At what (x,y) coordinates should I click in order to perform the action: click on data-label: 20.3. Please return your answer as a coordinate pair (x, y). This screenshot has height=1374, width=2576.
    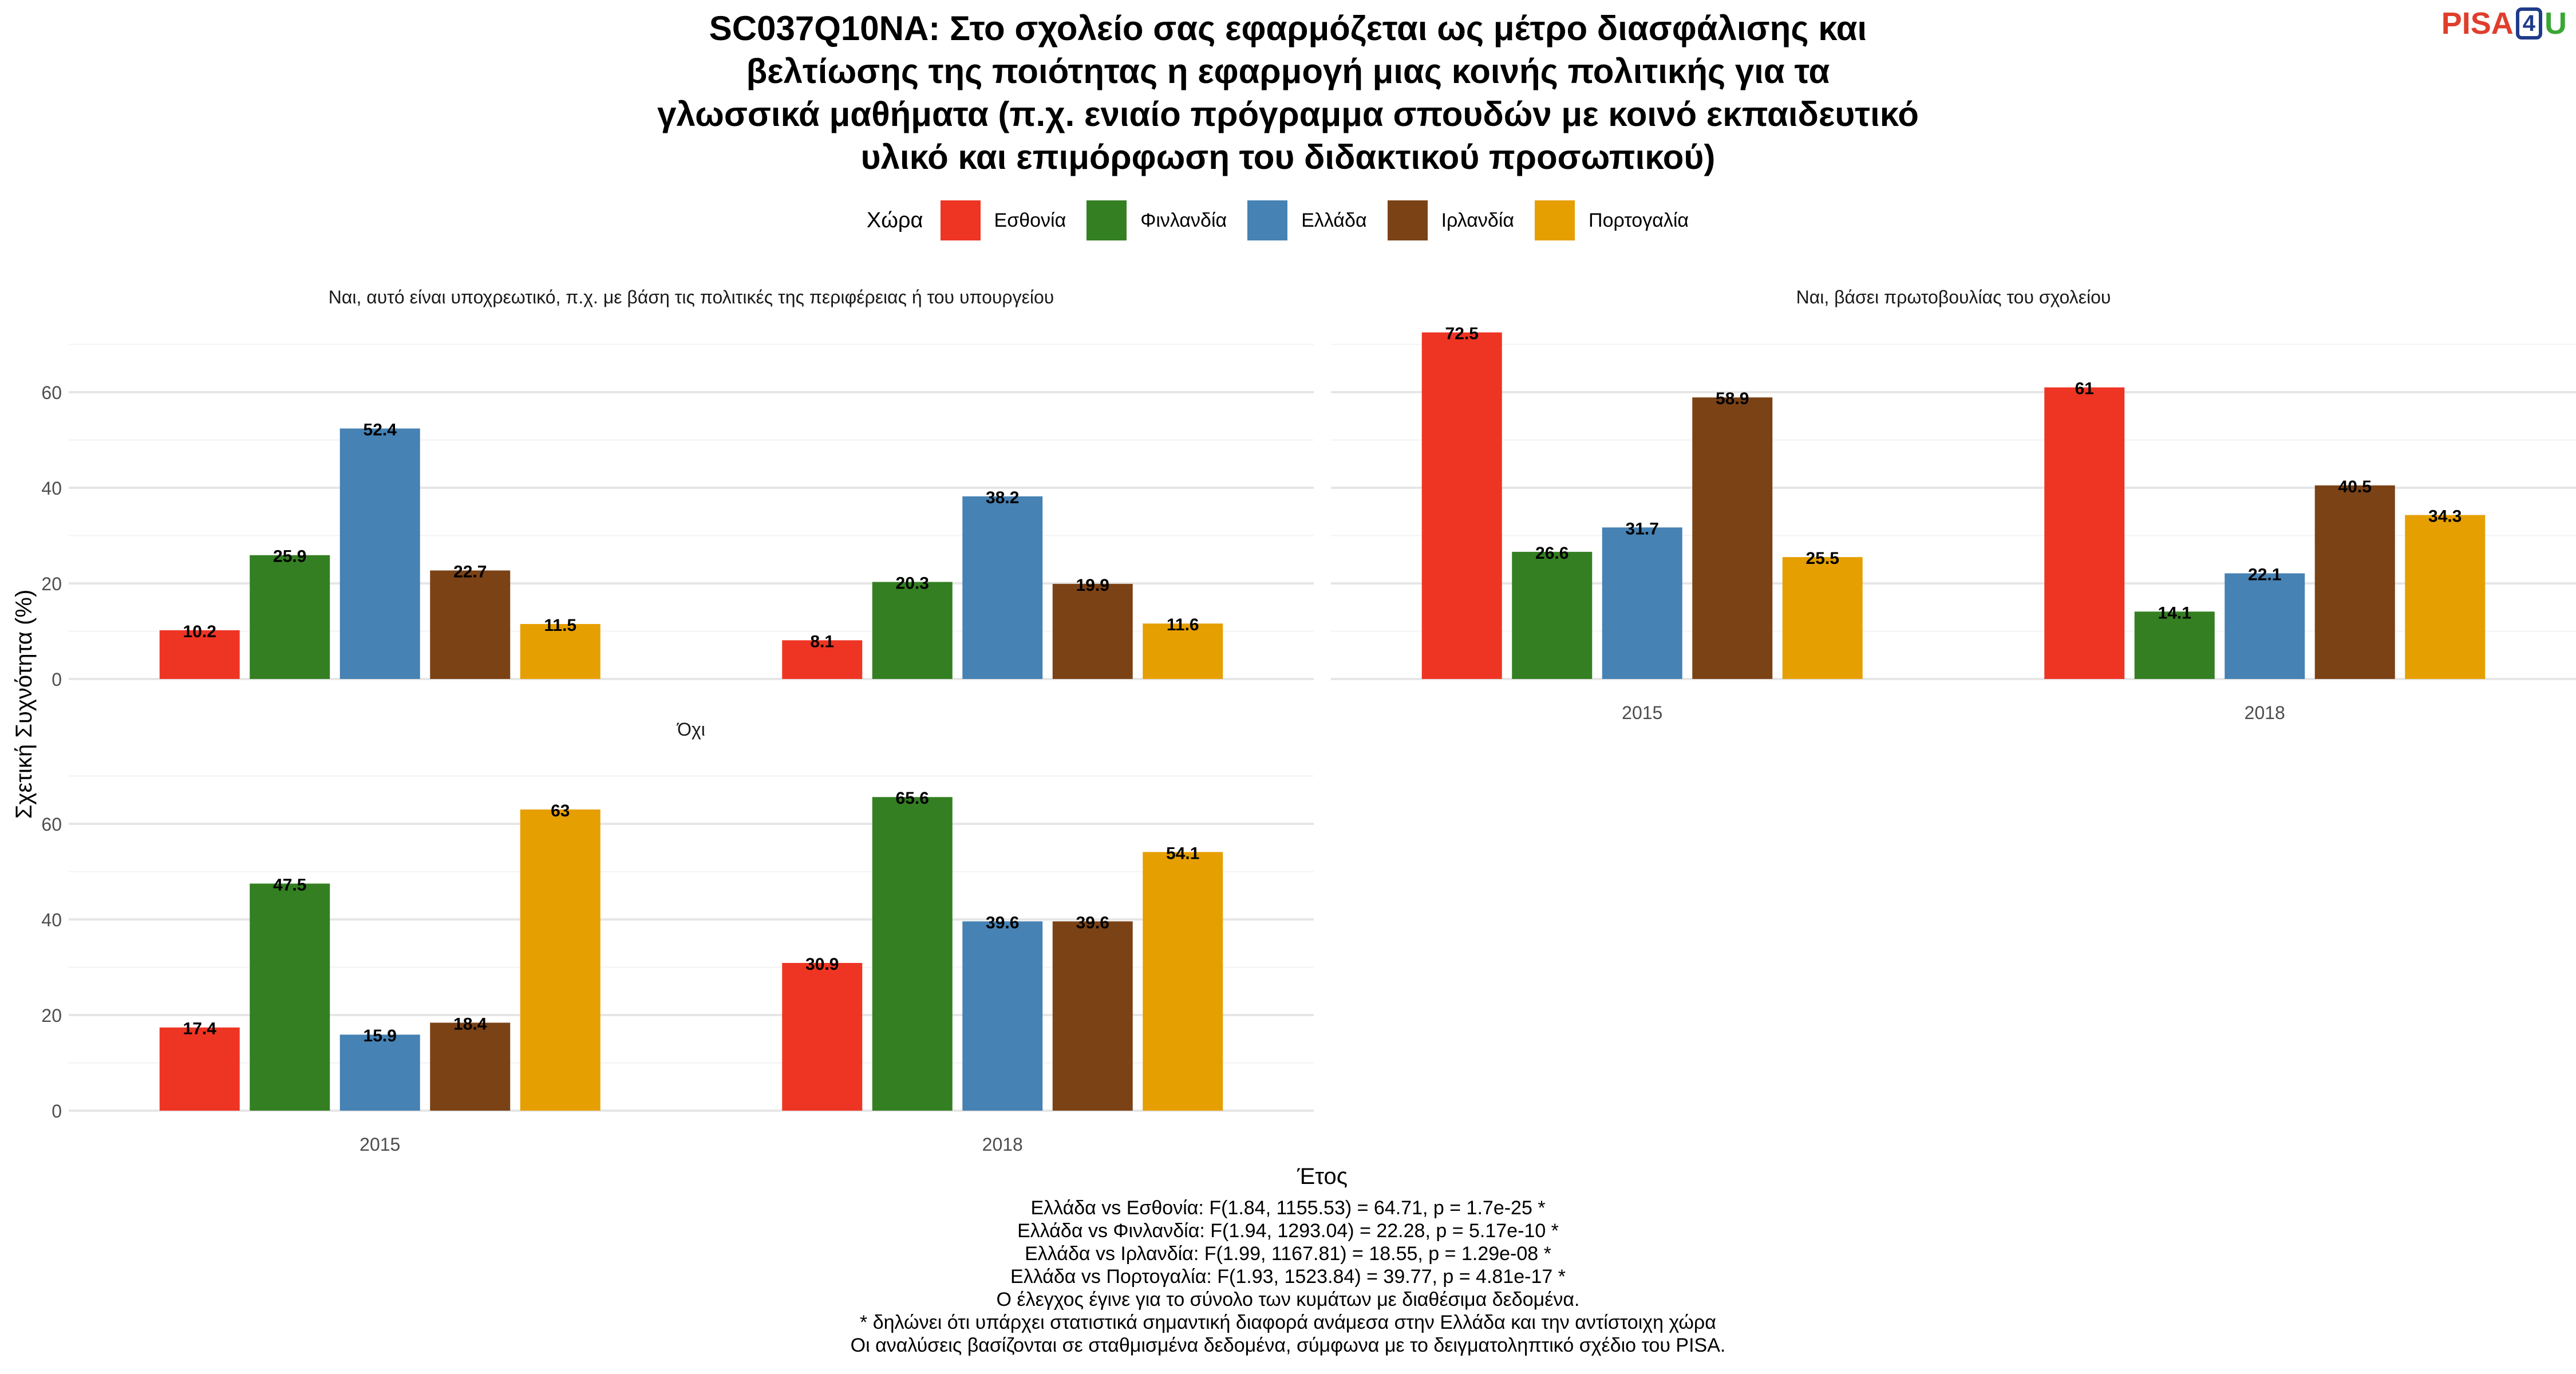
    Looking at the image, I should click on (912, 584).